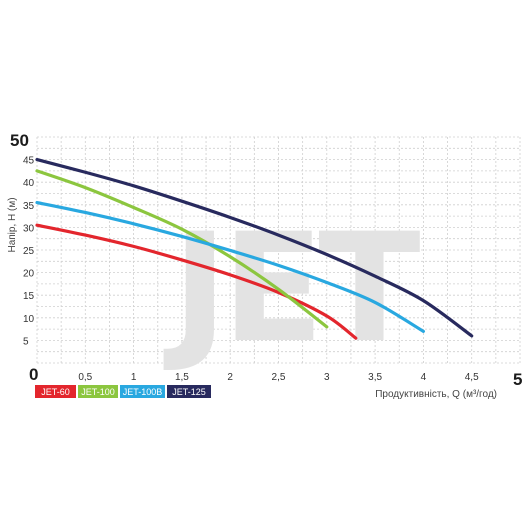 Image resolution: width=530 pixels, height=530 pixels. Describe the element at coordinates (230, 377) in the screenshot. I see `x-tick-label: 2` at that location.